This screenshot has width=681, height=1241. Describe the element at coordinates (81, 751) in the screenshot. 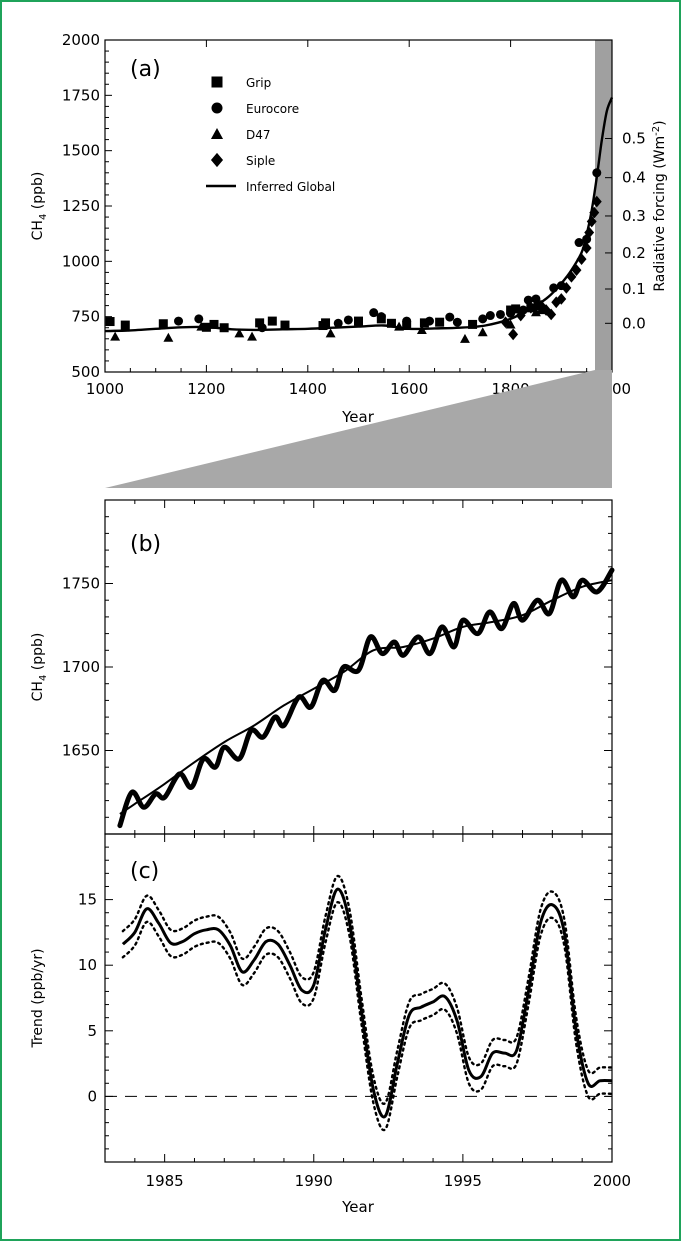

I see `panel-b-ytick-label: 1650` at that location.